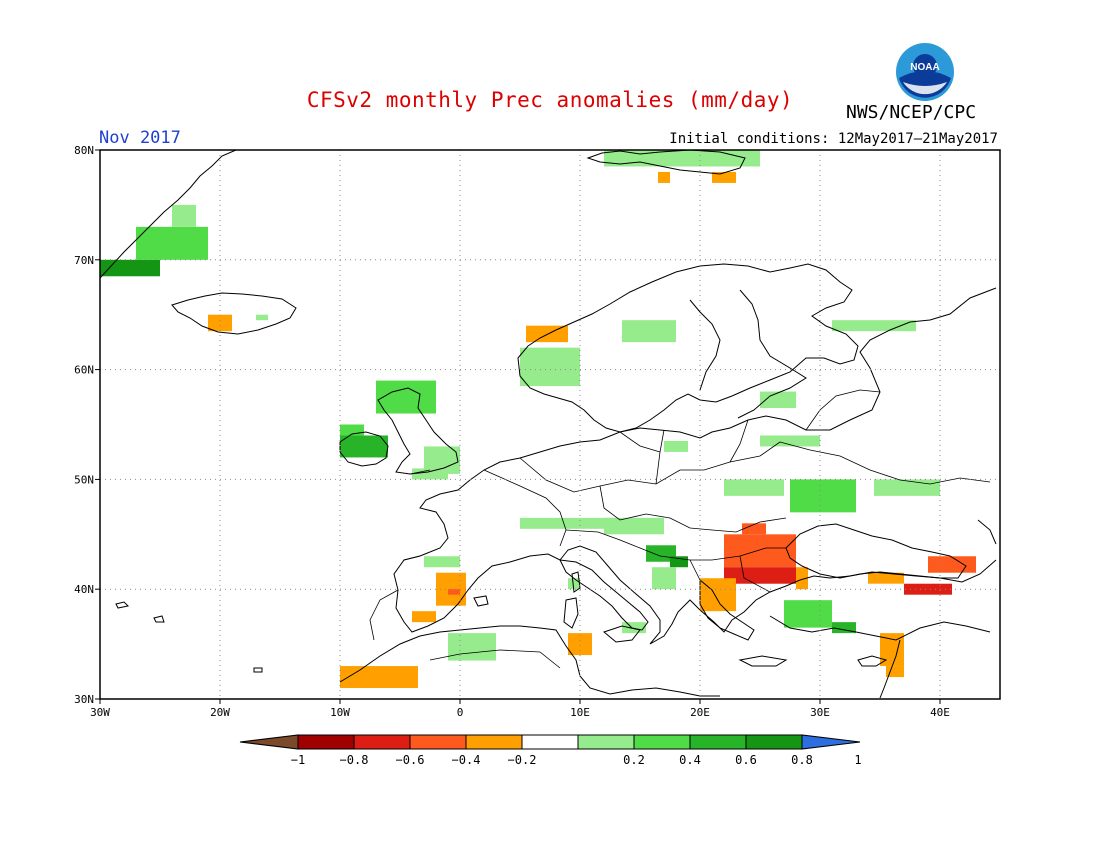  Describe the element at coordinates (100, 712) in the screenshot. I see `lon-tick-label: 30W` at that location.